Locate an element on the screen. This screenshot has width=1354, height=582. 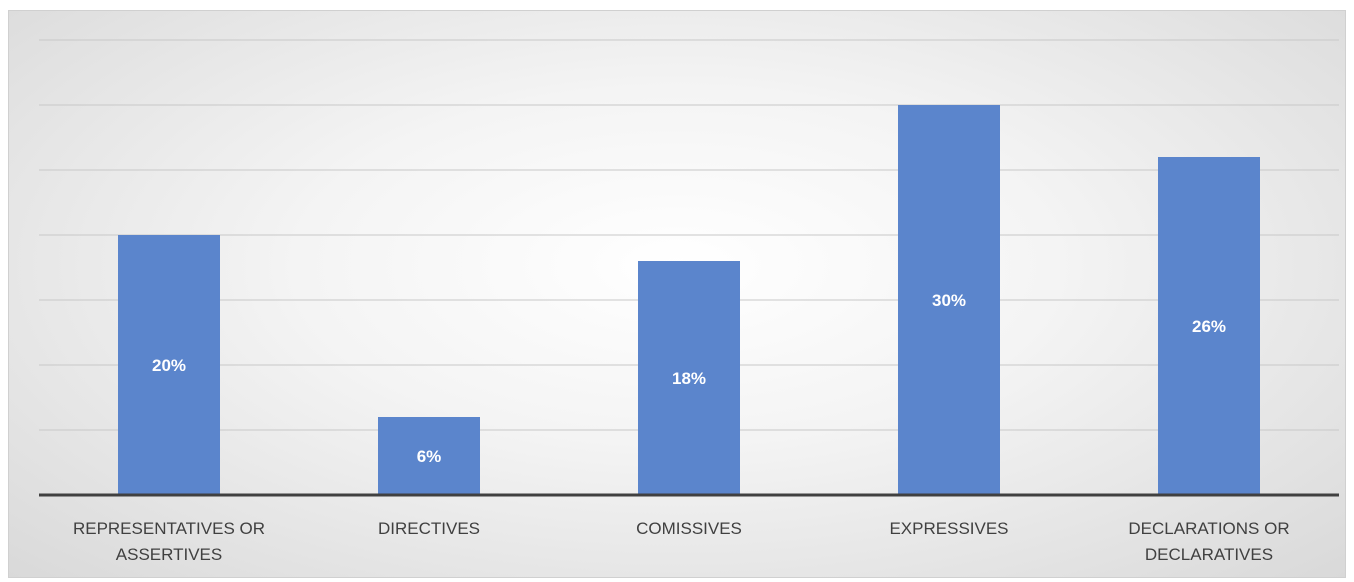
data-label: 30% is located at coordinates (949, 300).